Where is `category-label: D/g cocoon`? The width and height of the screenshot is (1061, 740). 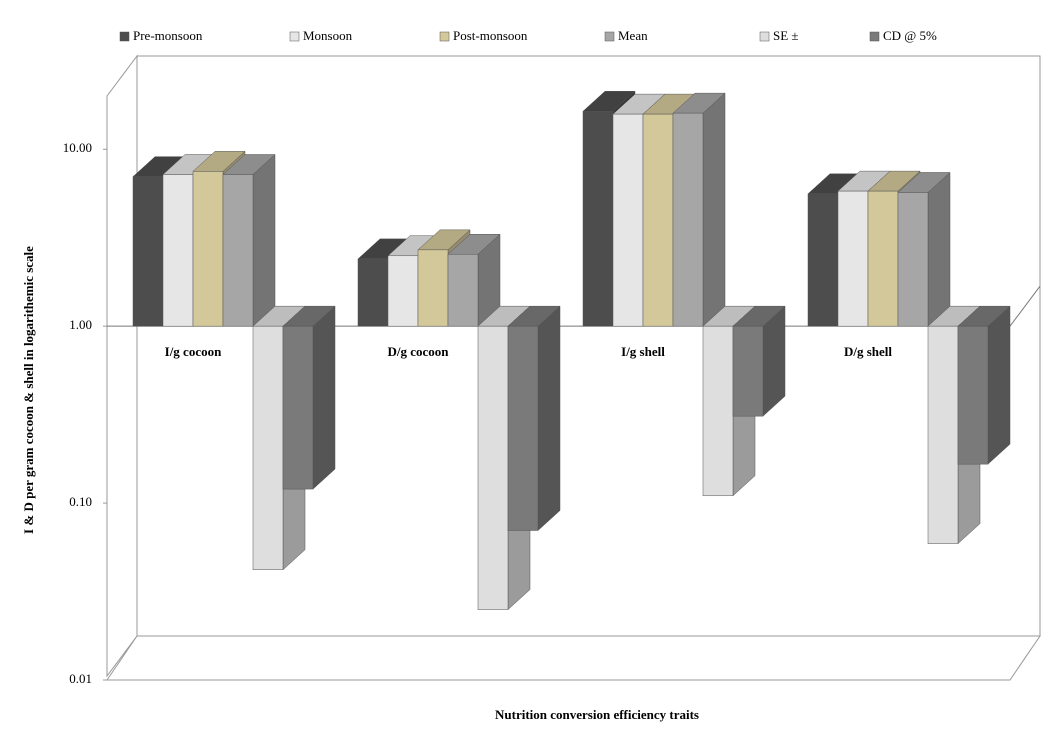
category-label: D/g cocoon is located at coordinates (418, 351).